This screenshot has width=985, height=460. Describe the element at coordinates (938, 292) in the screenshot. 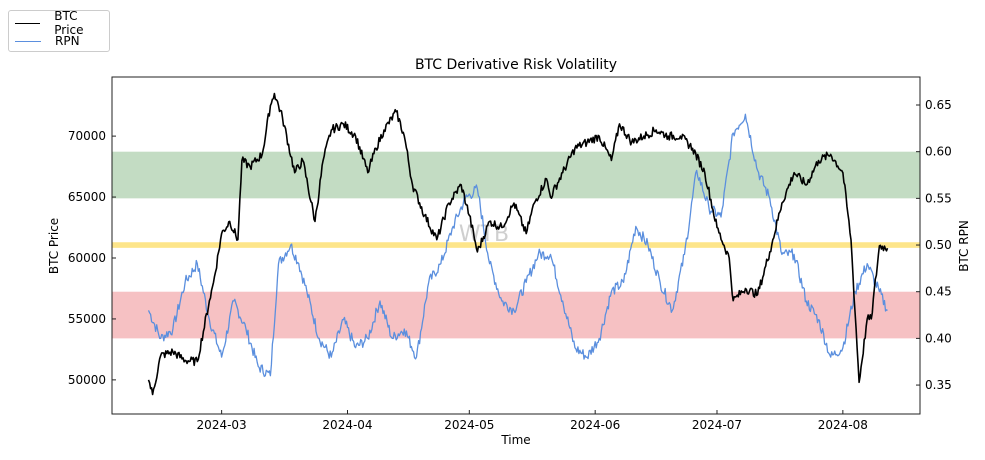

I see `y2-tick-label: 0.45` at that location.